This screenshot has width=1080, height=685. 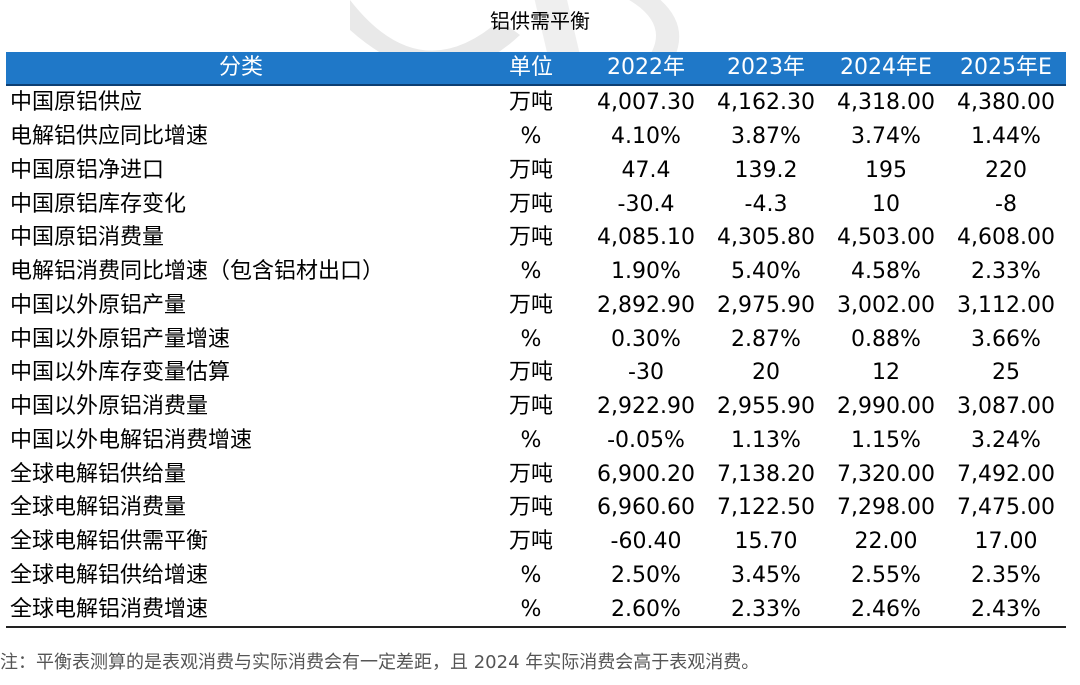 What do you see at coordinates (646, 508) in the screenshot?
I see `value-2022: 6,960.60` at bounding box center [646, 508].